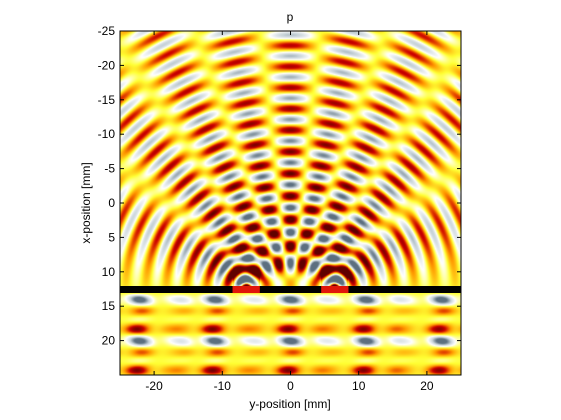 Image resolution: width=561 pixels, height=420 pixels. What do you see at coordinates (109, 169) in the screenshot?
I see `y-tick-label: -5` at bounding box center [109, 169].